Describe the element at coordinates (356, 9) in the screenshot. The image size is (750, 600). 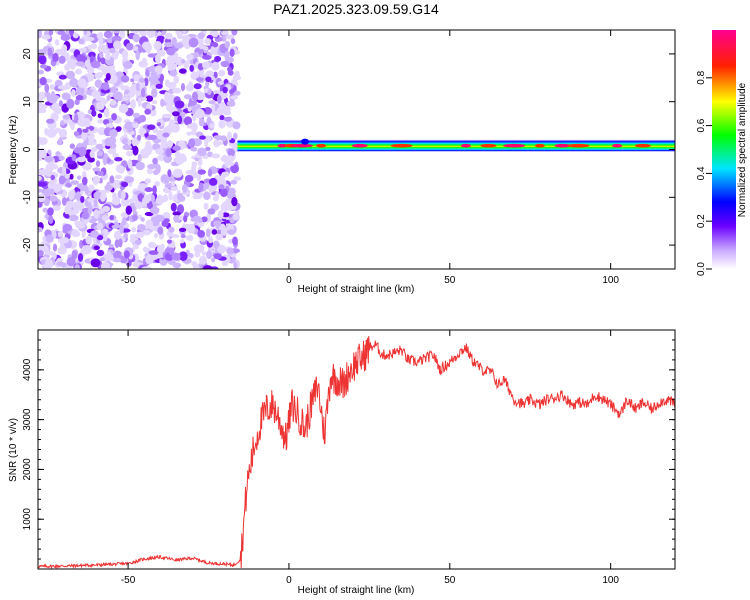
I see `figure-title: PAZ1.2025.323.09.59.G14` at that location.